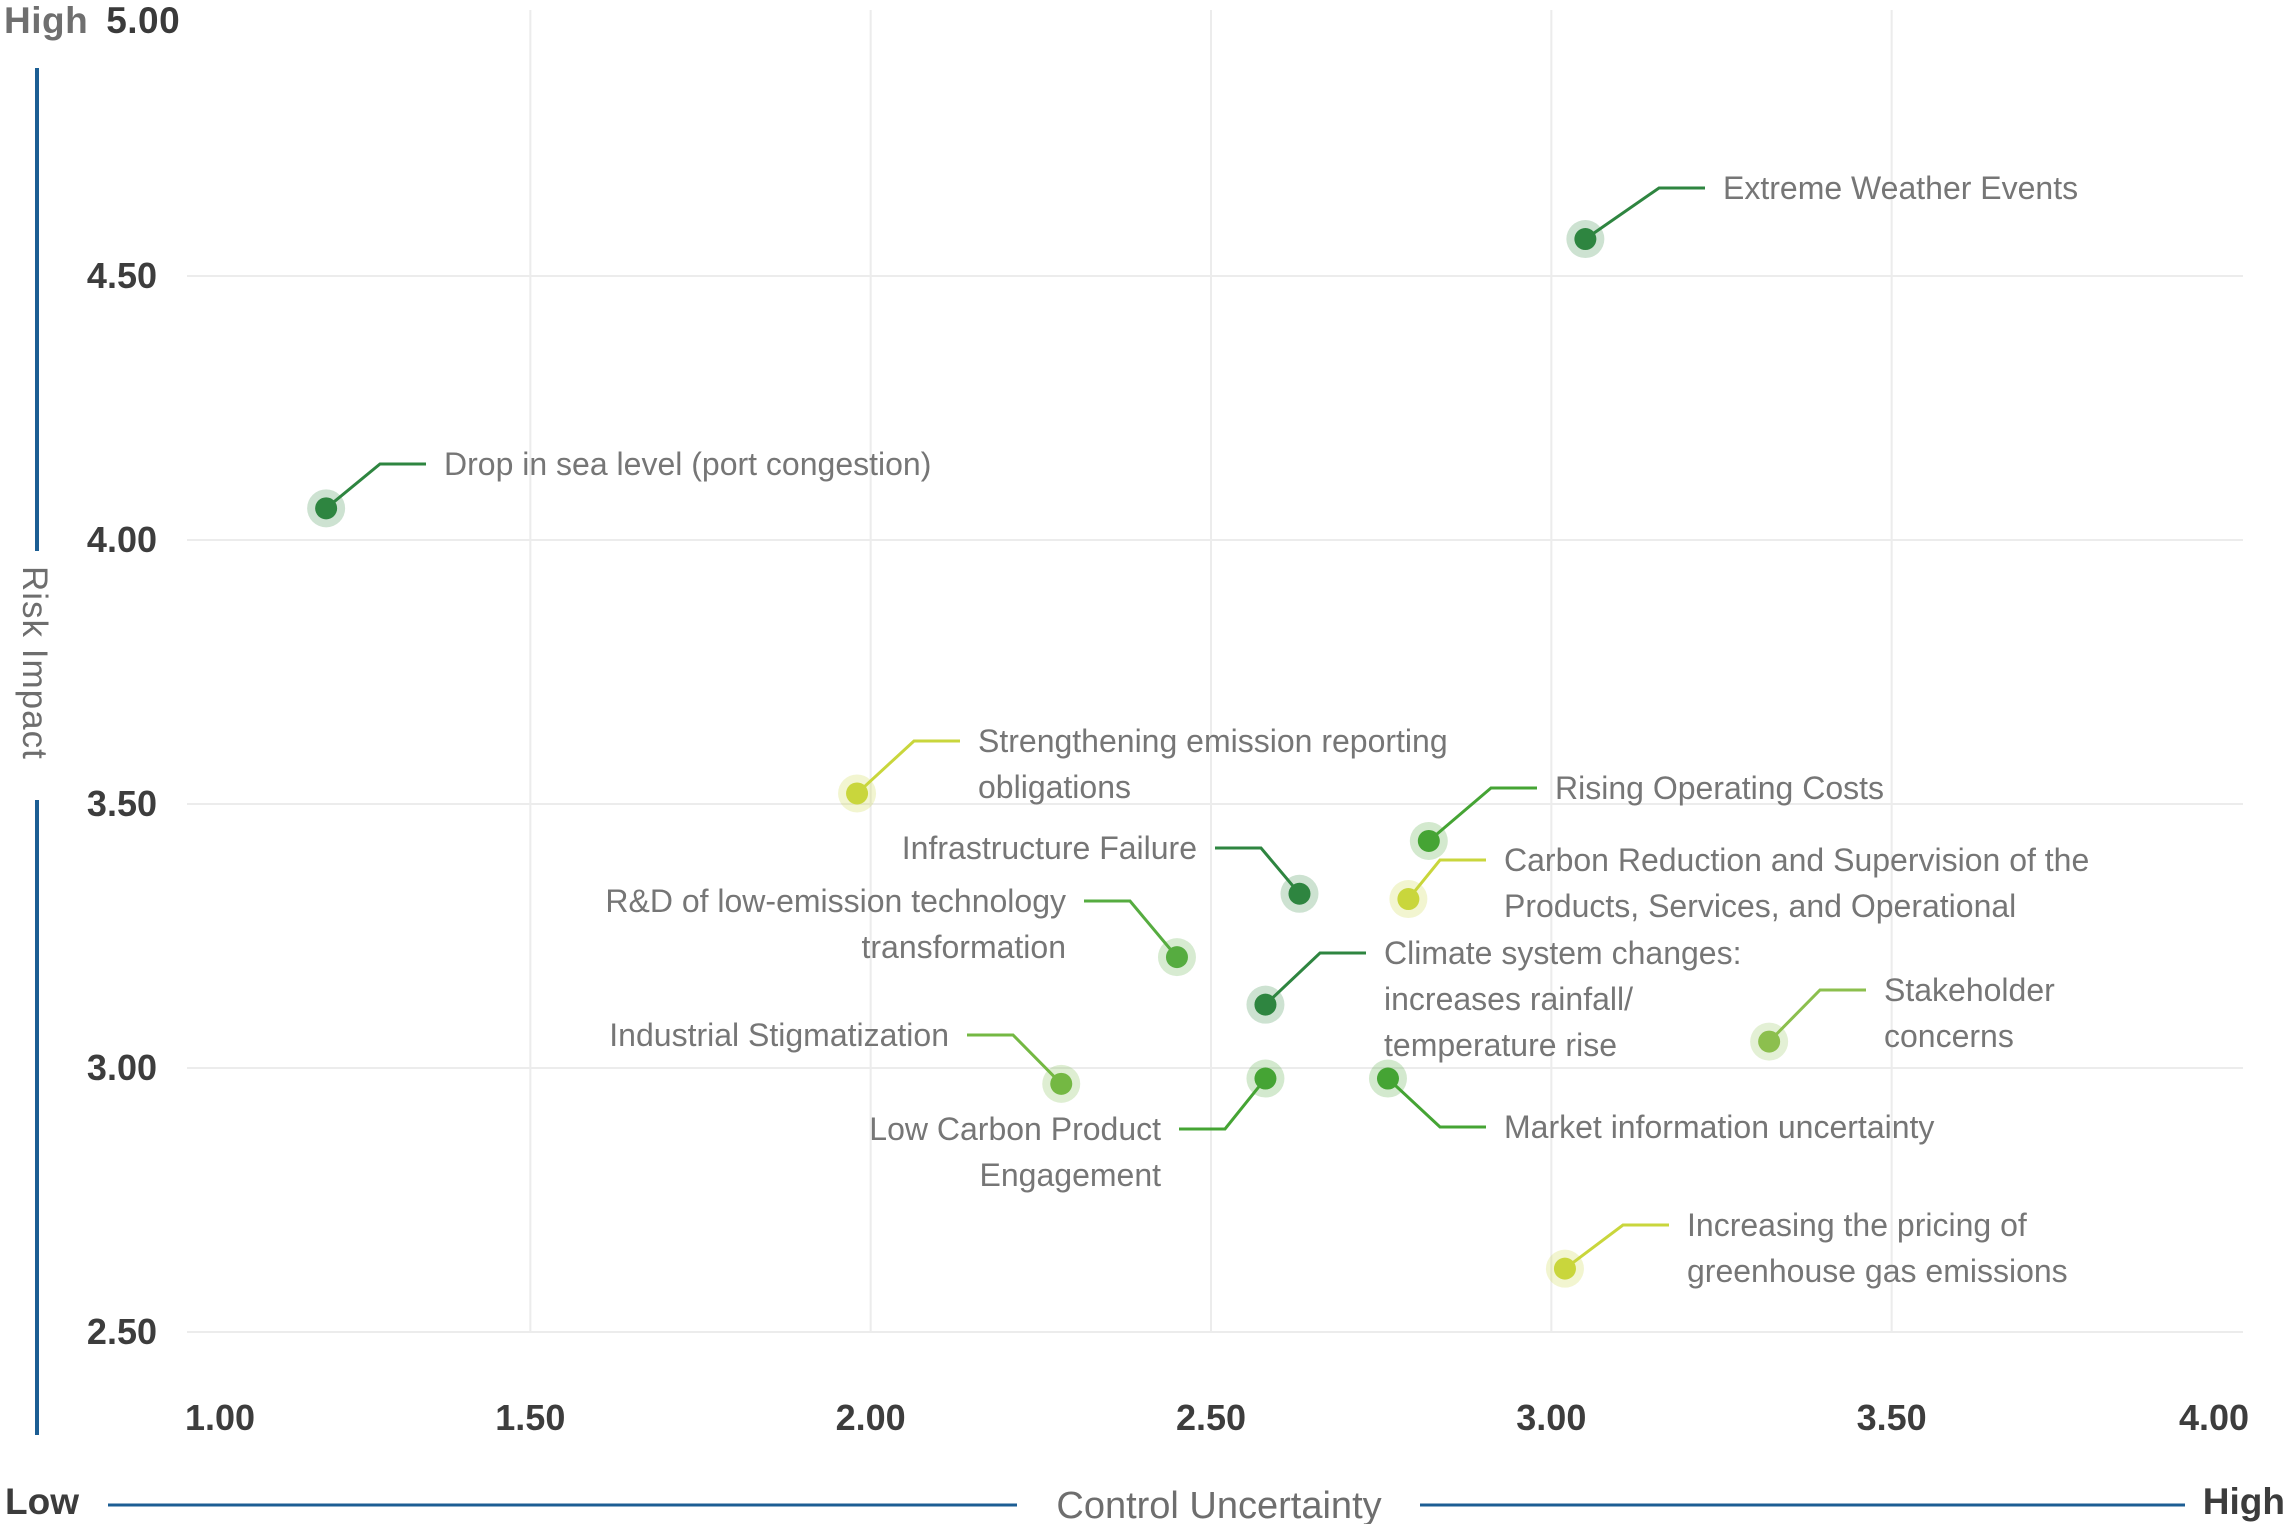  Describe the element at coordinates (1797, 860) in the screenshot. I see `point-label-line: Carbon Reduction and Supervision of the` at that location.